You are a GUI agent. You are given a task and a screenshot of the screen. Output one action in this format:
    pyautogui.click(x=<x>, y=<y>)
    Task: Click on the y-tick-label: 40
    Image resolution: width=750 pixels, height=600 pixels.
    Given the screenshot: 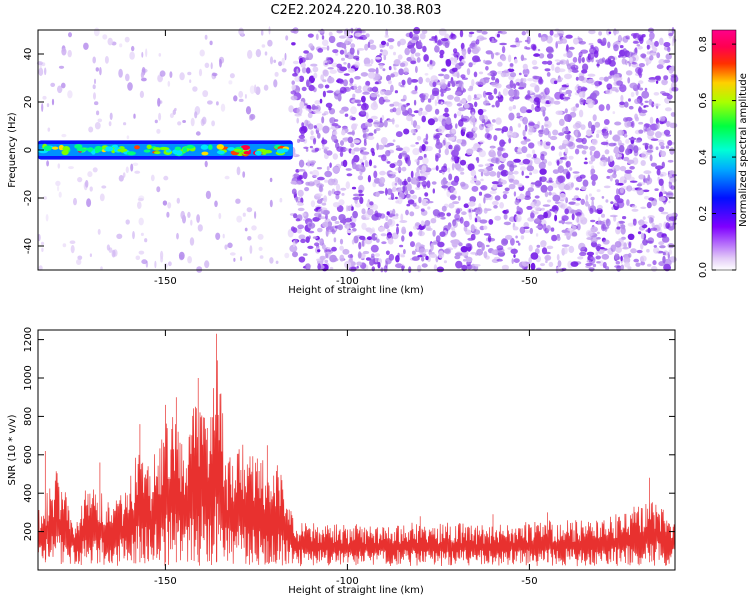 What is the action you would take?
    pyautogui.click(x=28, y=54)
    